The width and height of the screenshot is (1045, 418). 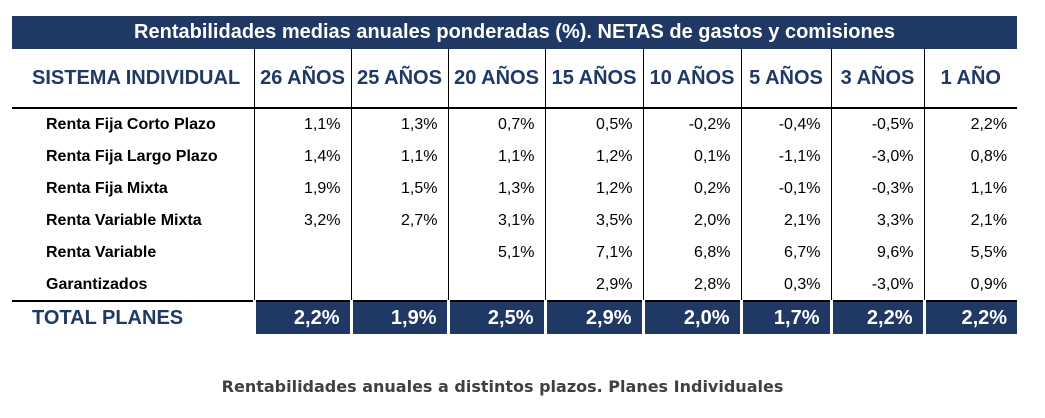 What do you see at coordinates (399, 221) in the screenshot?
I see `table-cell: 2,7%` at bounding box center [399, 221].